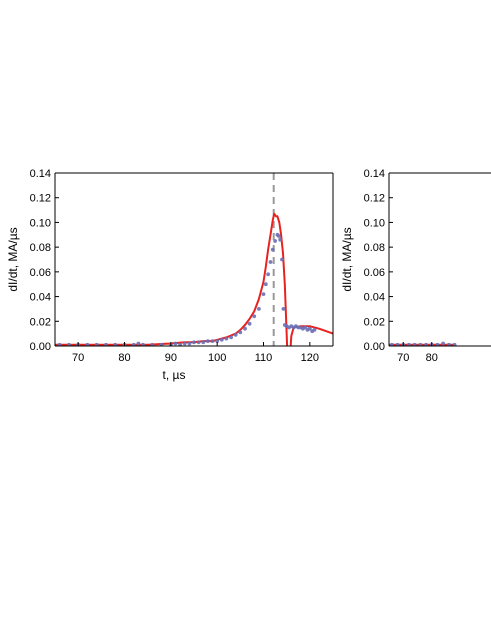  I want to click on x-tick-label: 120, so click(310, 358).